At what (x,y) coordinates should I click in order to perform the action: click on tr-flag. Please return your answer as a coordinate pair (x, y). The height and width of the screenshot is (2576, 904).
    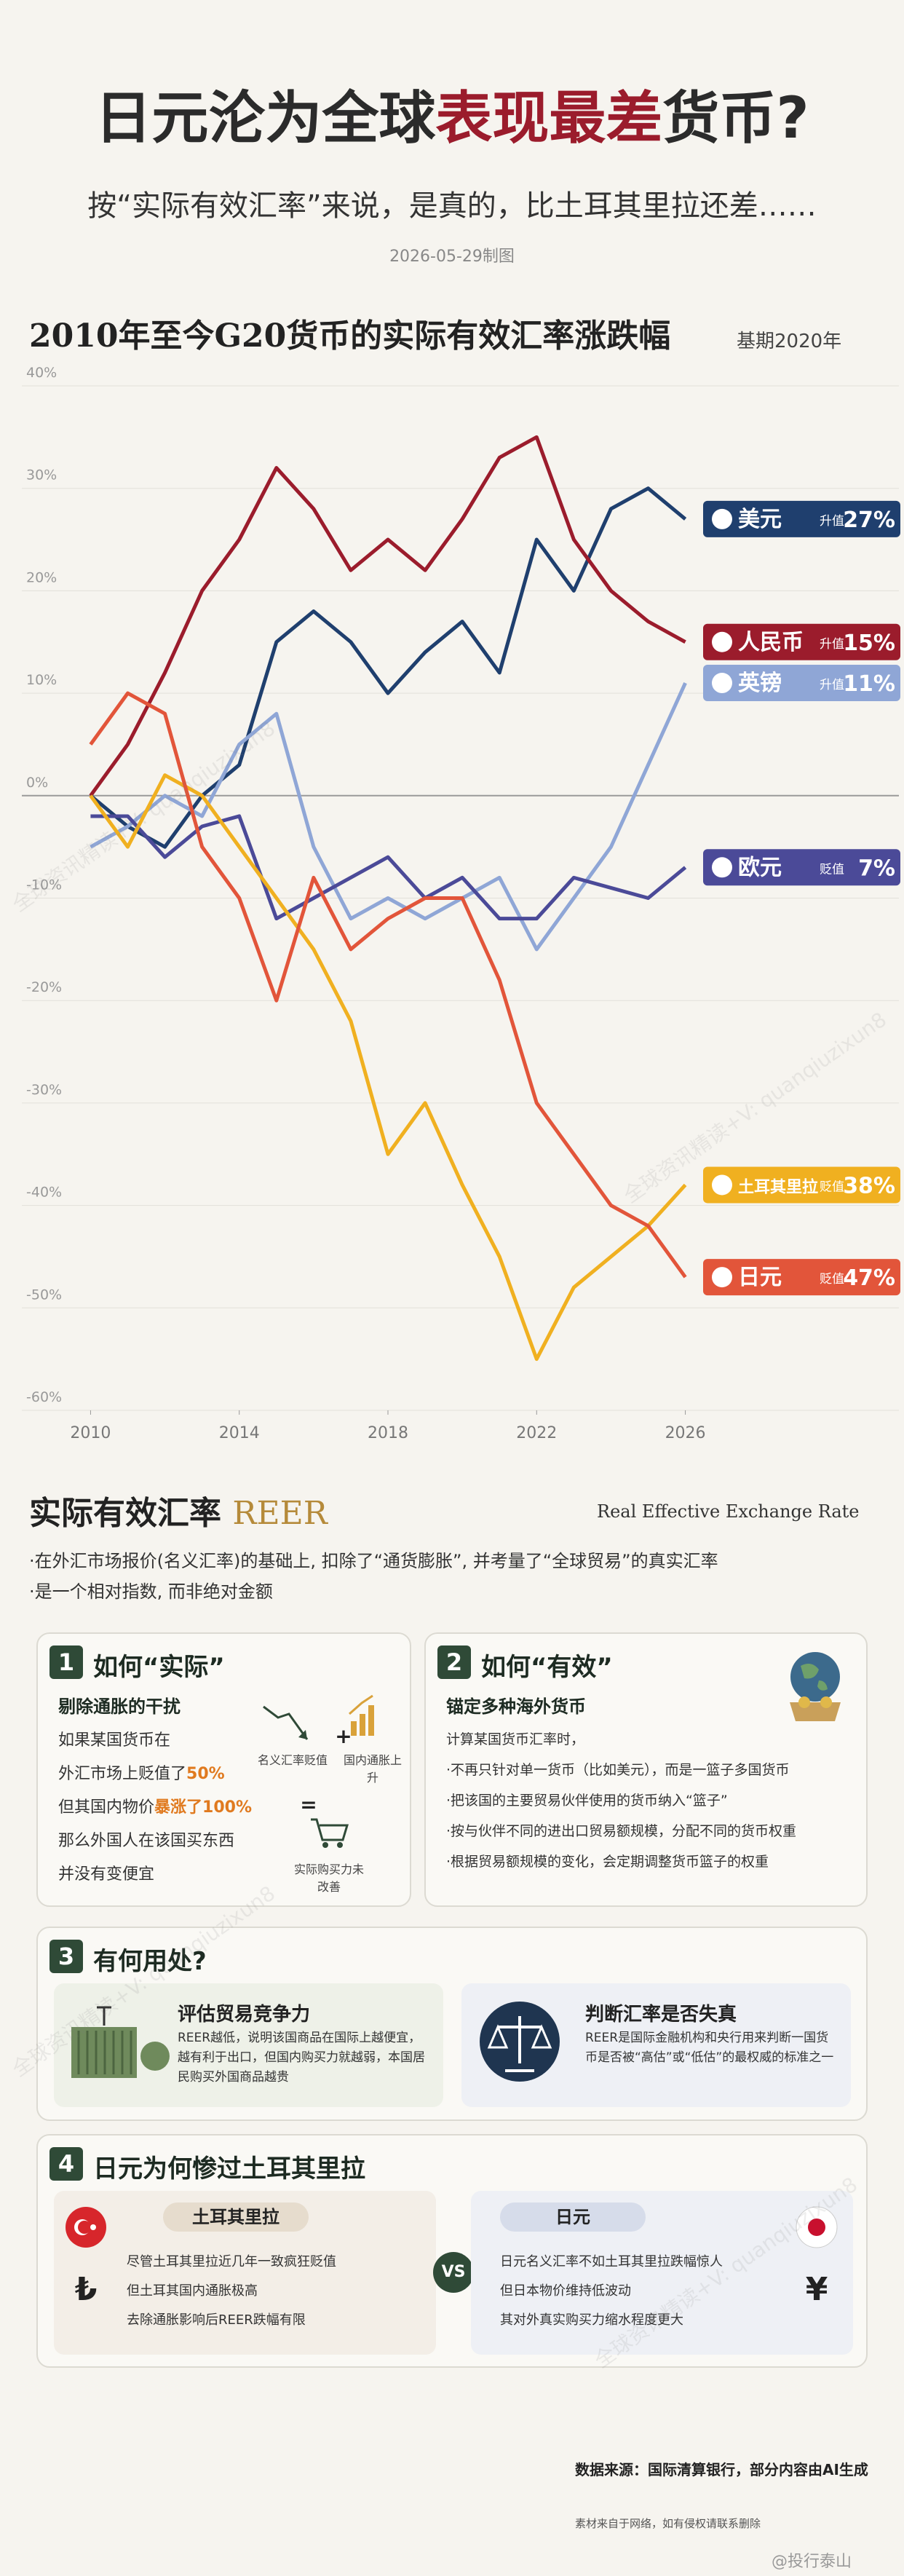
    Looking at the image, I should click on (86, 2228).